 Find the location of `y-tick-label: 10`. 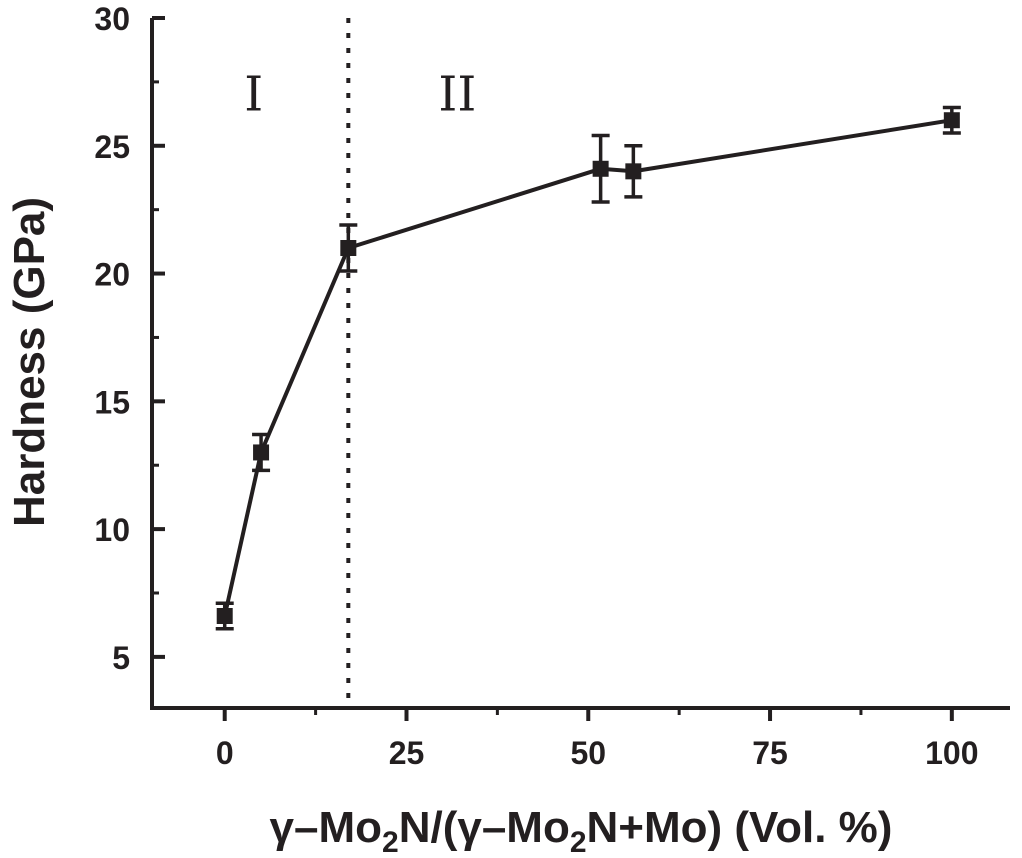

y-tick-label: 10 is located at coordinates (112, 530).